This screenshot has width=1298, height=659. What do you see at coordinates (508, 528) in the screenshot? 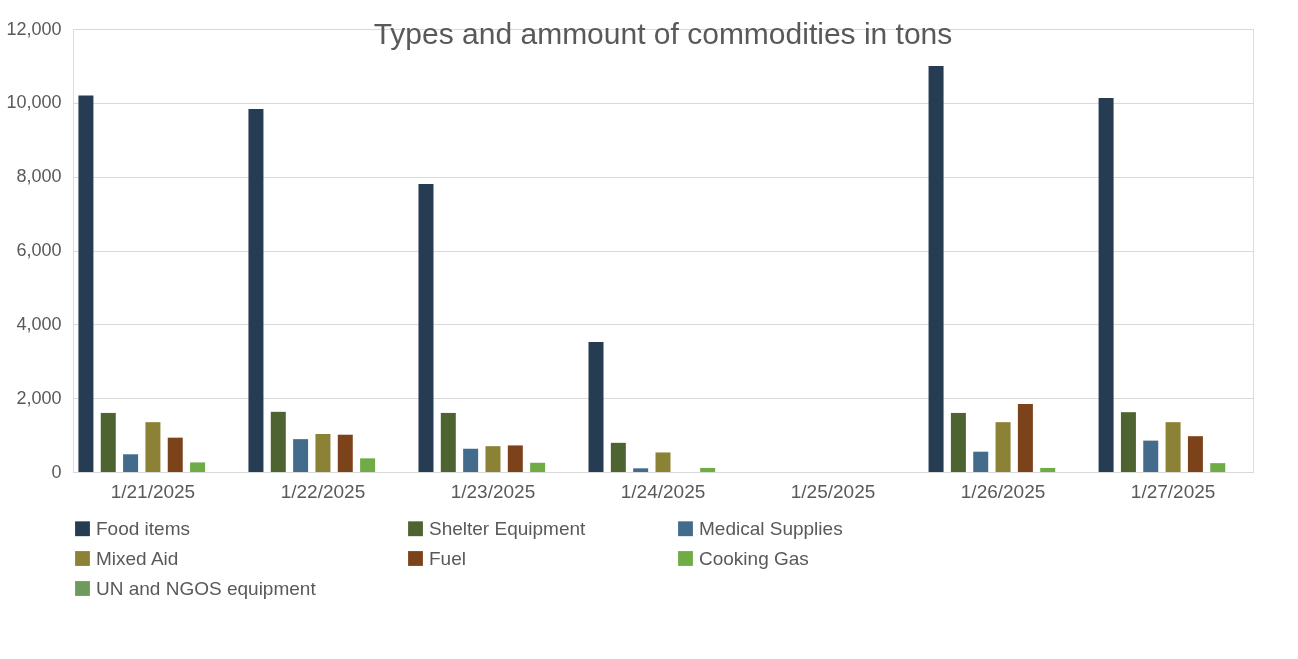
I see `legend-label: Shelter Equipment` at bounding box center [508, 528].